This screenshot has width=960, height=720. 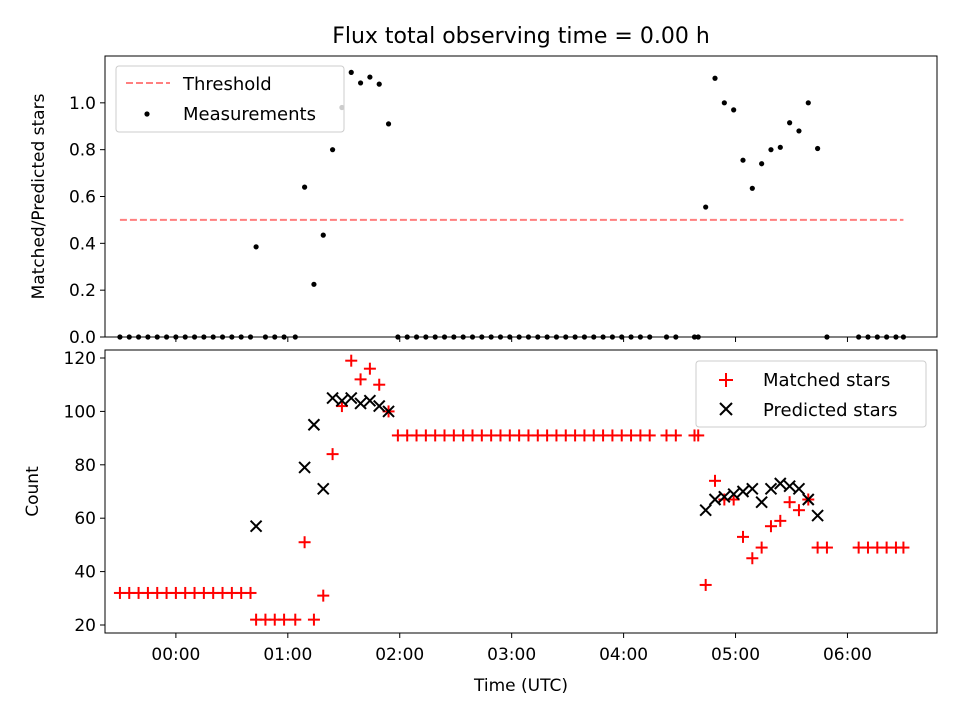 I want to click on y-tick-label: 40, so click(x=85, y=573).